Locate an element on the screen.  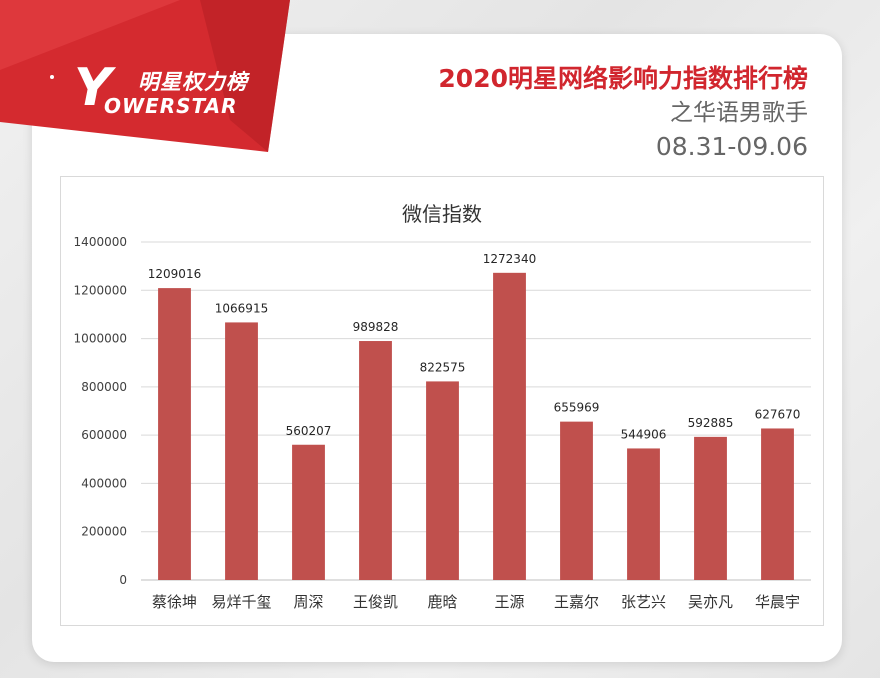
x-tick-label: 吴亦凡 is located at coordinates (710, 602).